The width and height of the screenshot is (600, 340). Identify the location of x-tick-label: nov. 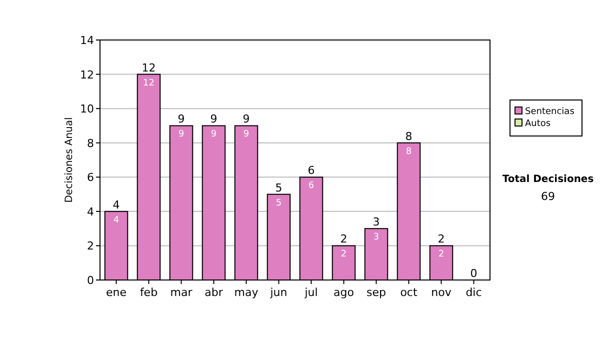
(441, 292).